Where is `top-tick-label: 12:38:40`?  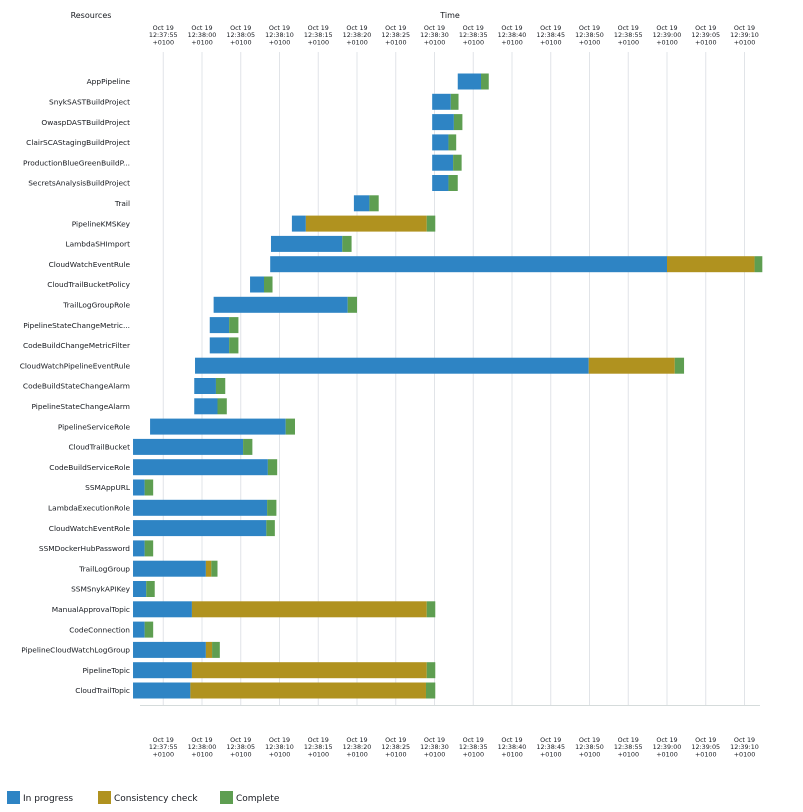 top-tick-label: 12:38:40 is located at coordinates (512, 35).